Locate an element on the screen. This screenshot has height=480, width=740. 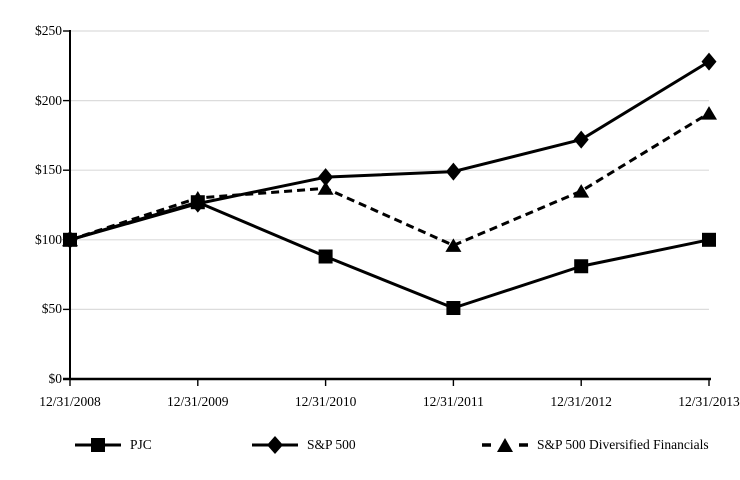
x-axis-label: 12/31/2010 is located at coordinates (325, 401).